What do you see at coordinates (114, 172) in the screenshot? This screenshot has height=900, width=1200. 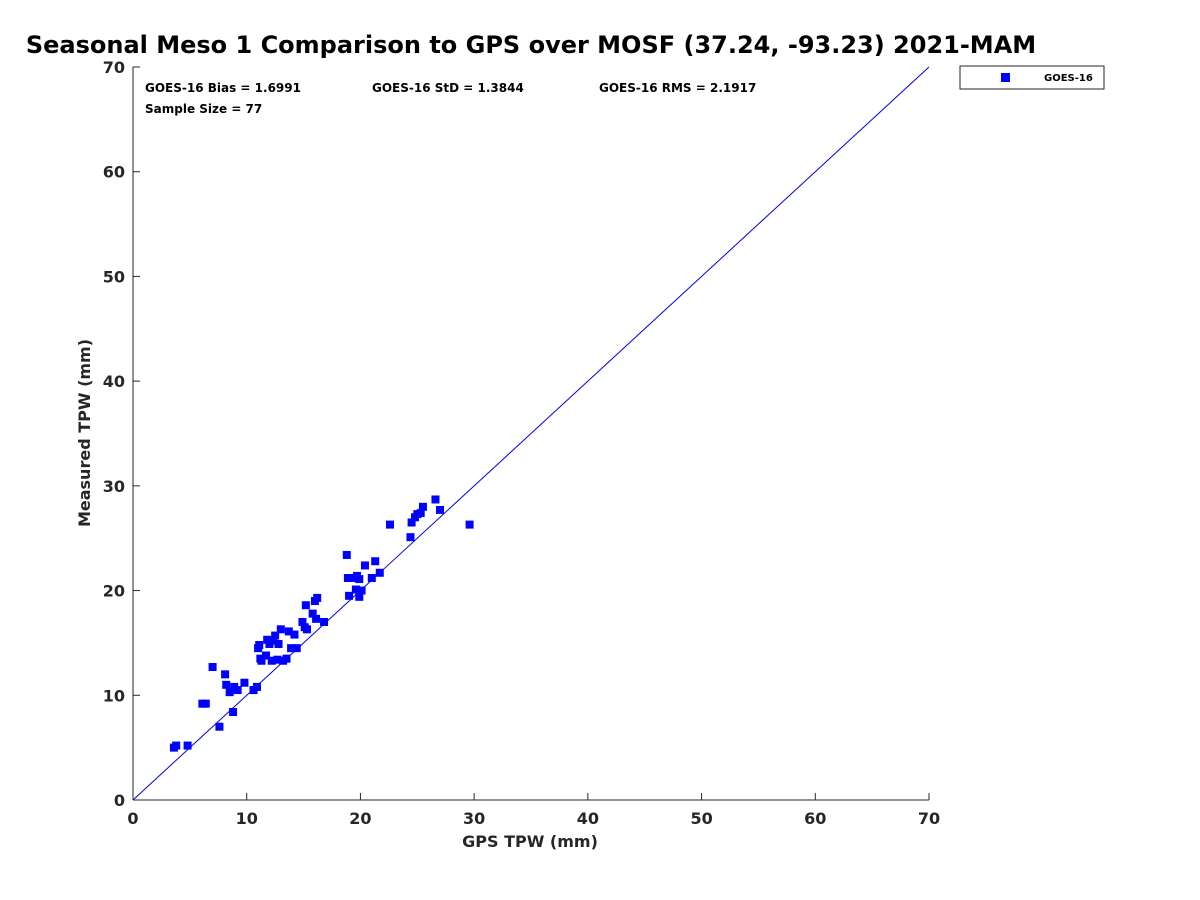 I see `y-tick-label: 60` at bounding box center [114, 172].